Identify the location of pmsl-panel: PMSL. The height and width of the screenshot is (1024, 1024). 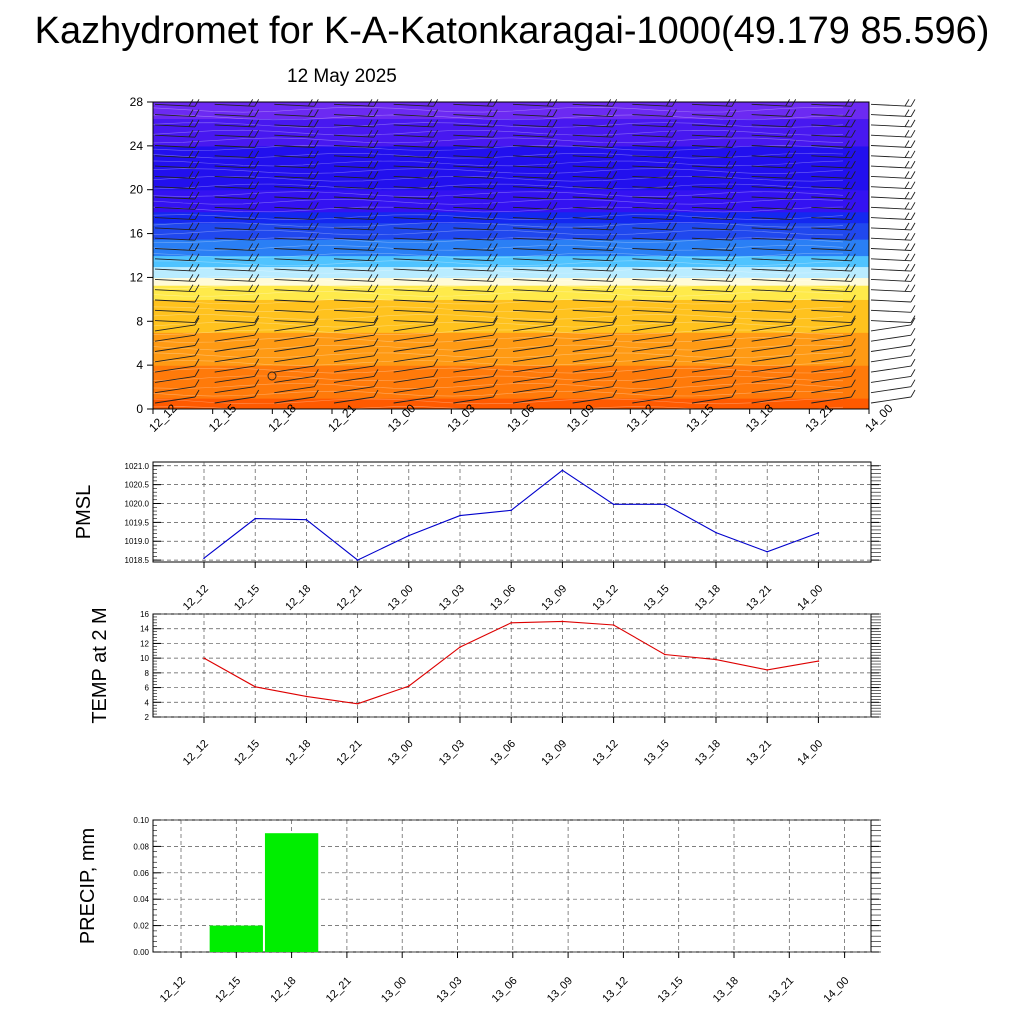
(477, 514).